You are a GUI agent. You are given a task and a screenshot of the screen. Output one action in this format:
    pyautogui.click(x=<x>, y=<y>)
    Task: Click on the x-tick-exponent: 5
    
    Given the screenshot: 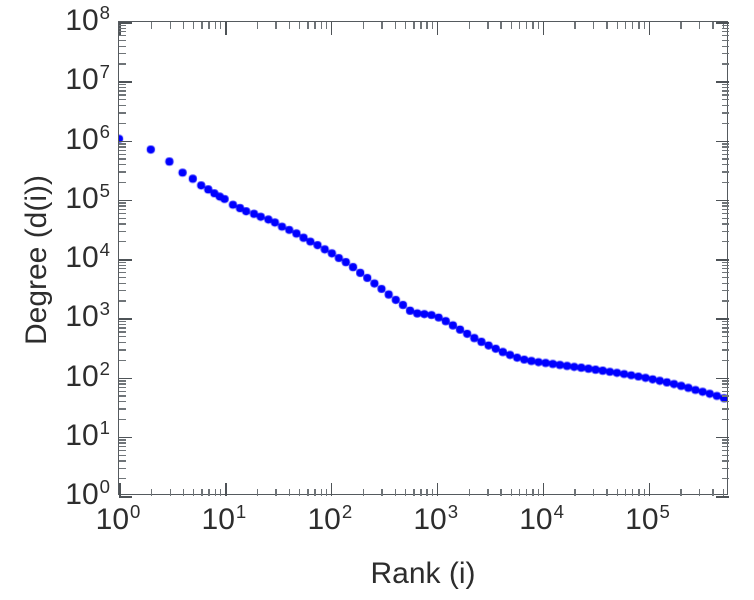 What is the action you would take?
    pyautogui.click(x=664, y=511)
    